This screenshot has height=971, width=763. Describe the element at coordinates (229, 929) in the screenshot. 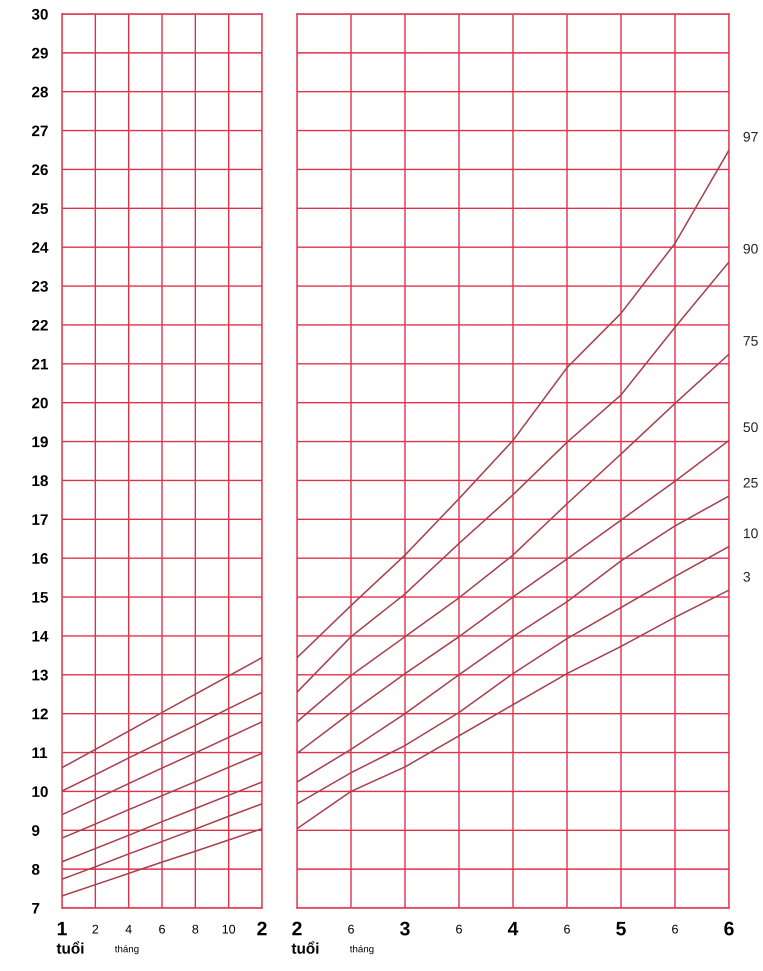

I see `x-tick-label: 10` at that location.